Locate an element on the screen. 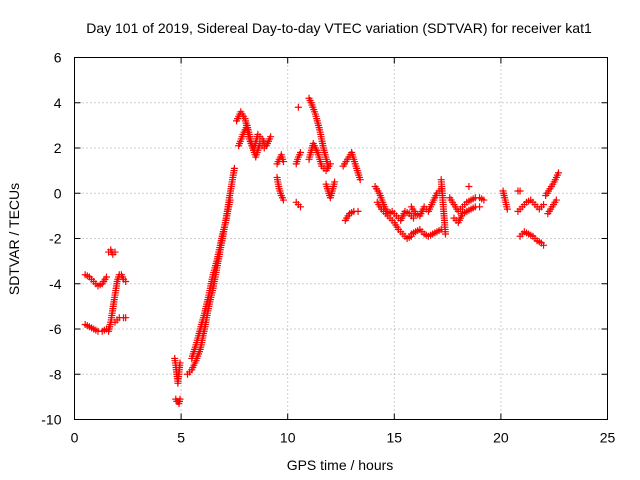 The height and width of the screenshot is (480, 640). y-tick-label: -4 is located at coordinates (55, 284).